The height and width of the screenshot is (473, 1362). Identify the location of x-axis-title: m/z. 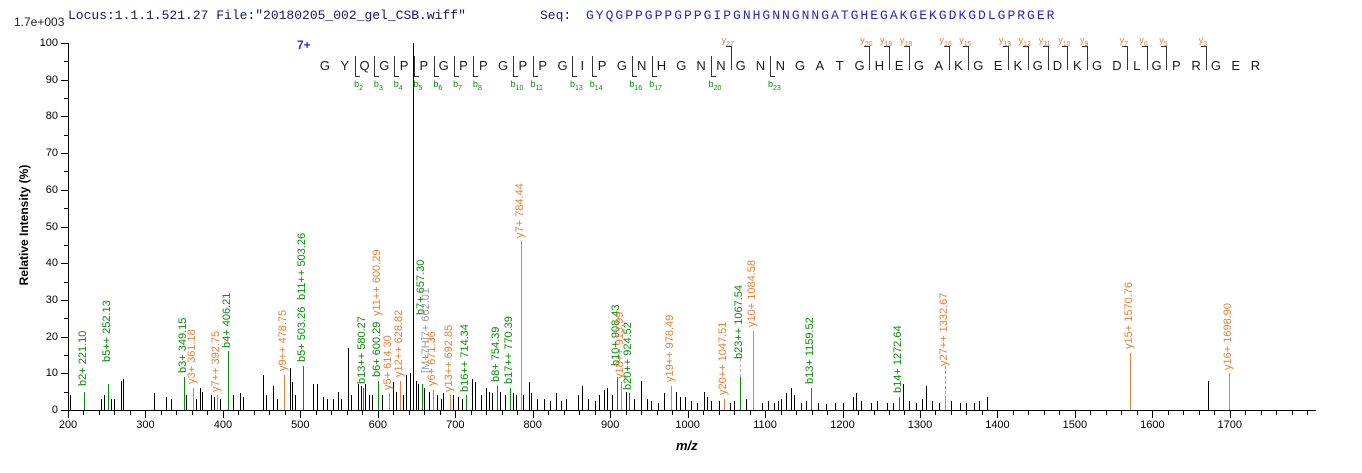
(687, 445).